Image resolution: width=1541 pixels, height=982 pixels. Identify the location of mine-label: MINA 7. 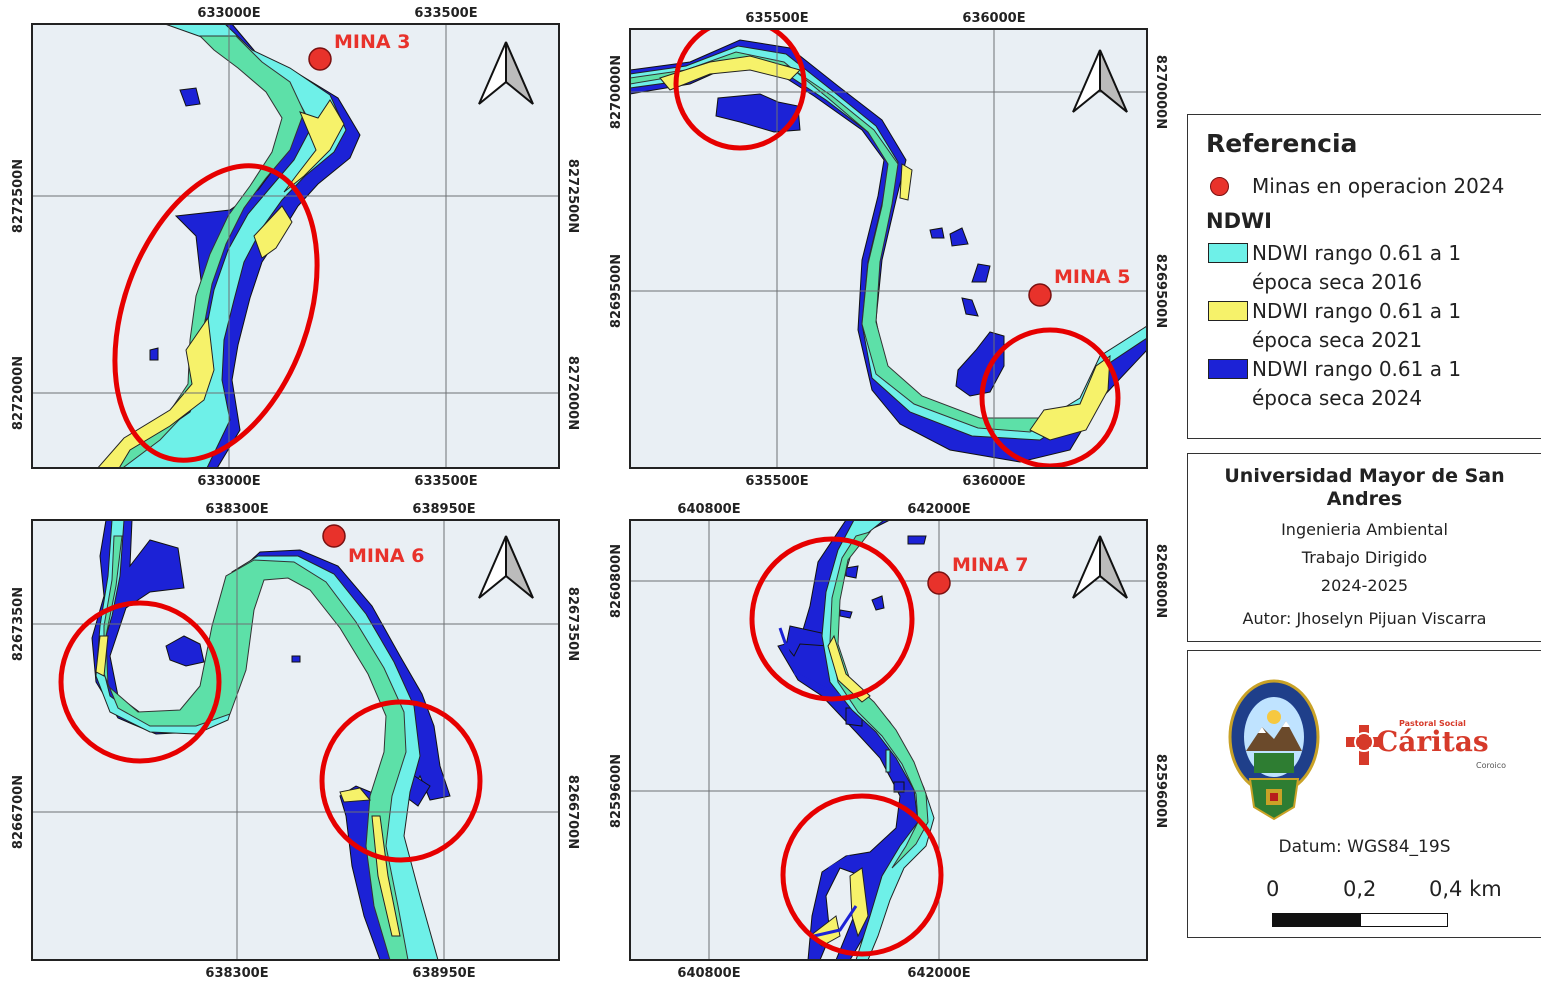
(990, 565).